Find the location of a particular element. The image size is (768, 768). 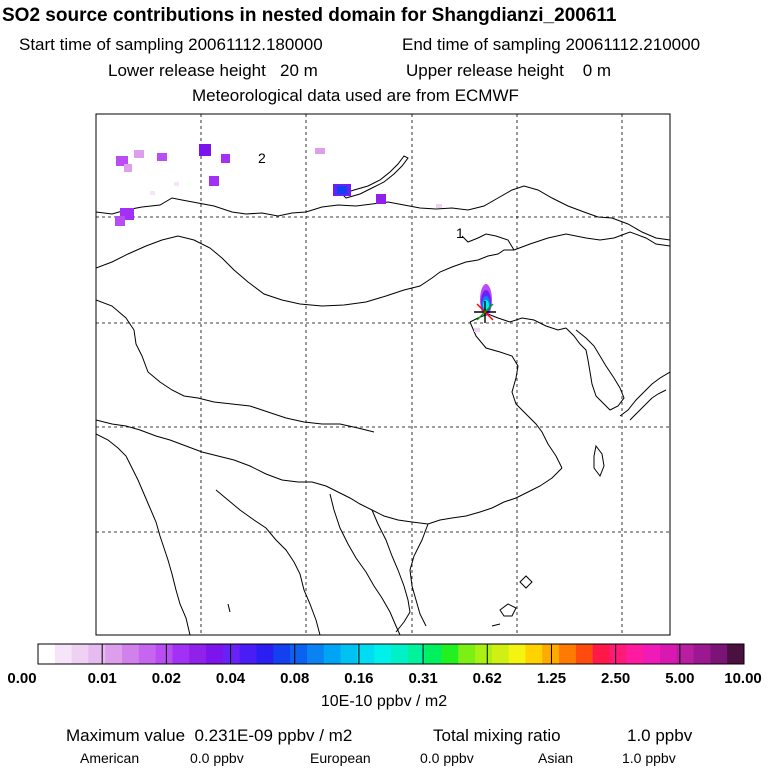

met-data-note: Meteorological data used are from ECMWF is located at coordinates (355, 95).